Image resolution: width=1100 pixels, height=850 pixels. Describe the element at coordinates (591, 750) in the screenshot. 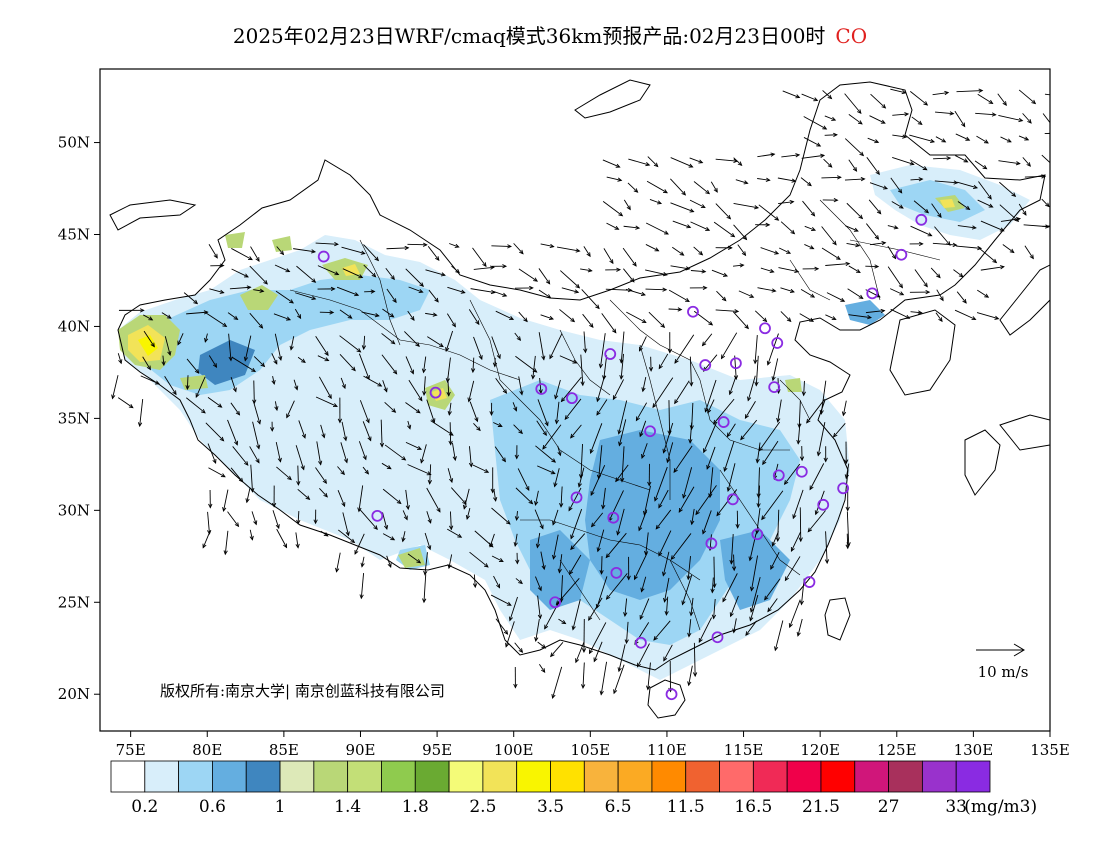

I see `lon-tick-label: 105E` at that location.